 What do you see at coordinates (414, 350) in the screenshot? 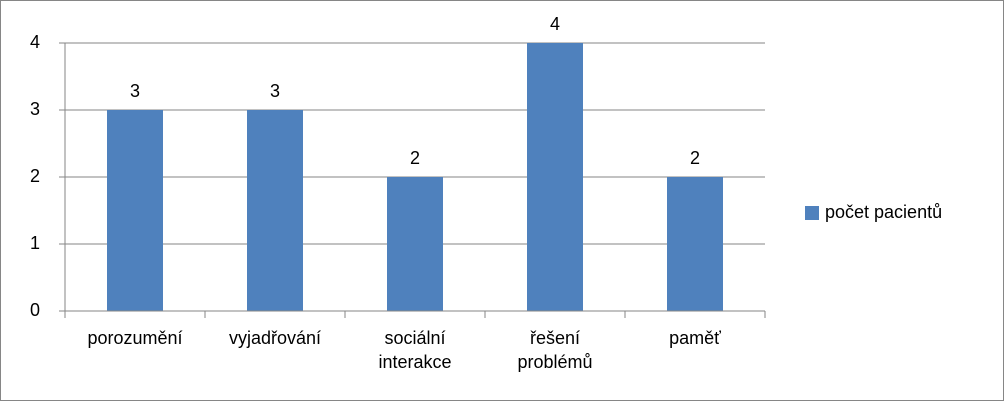
I see `x-tick-label: sociální interakce` at bounding box center [414, 350].